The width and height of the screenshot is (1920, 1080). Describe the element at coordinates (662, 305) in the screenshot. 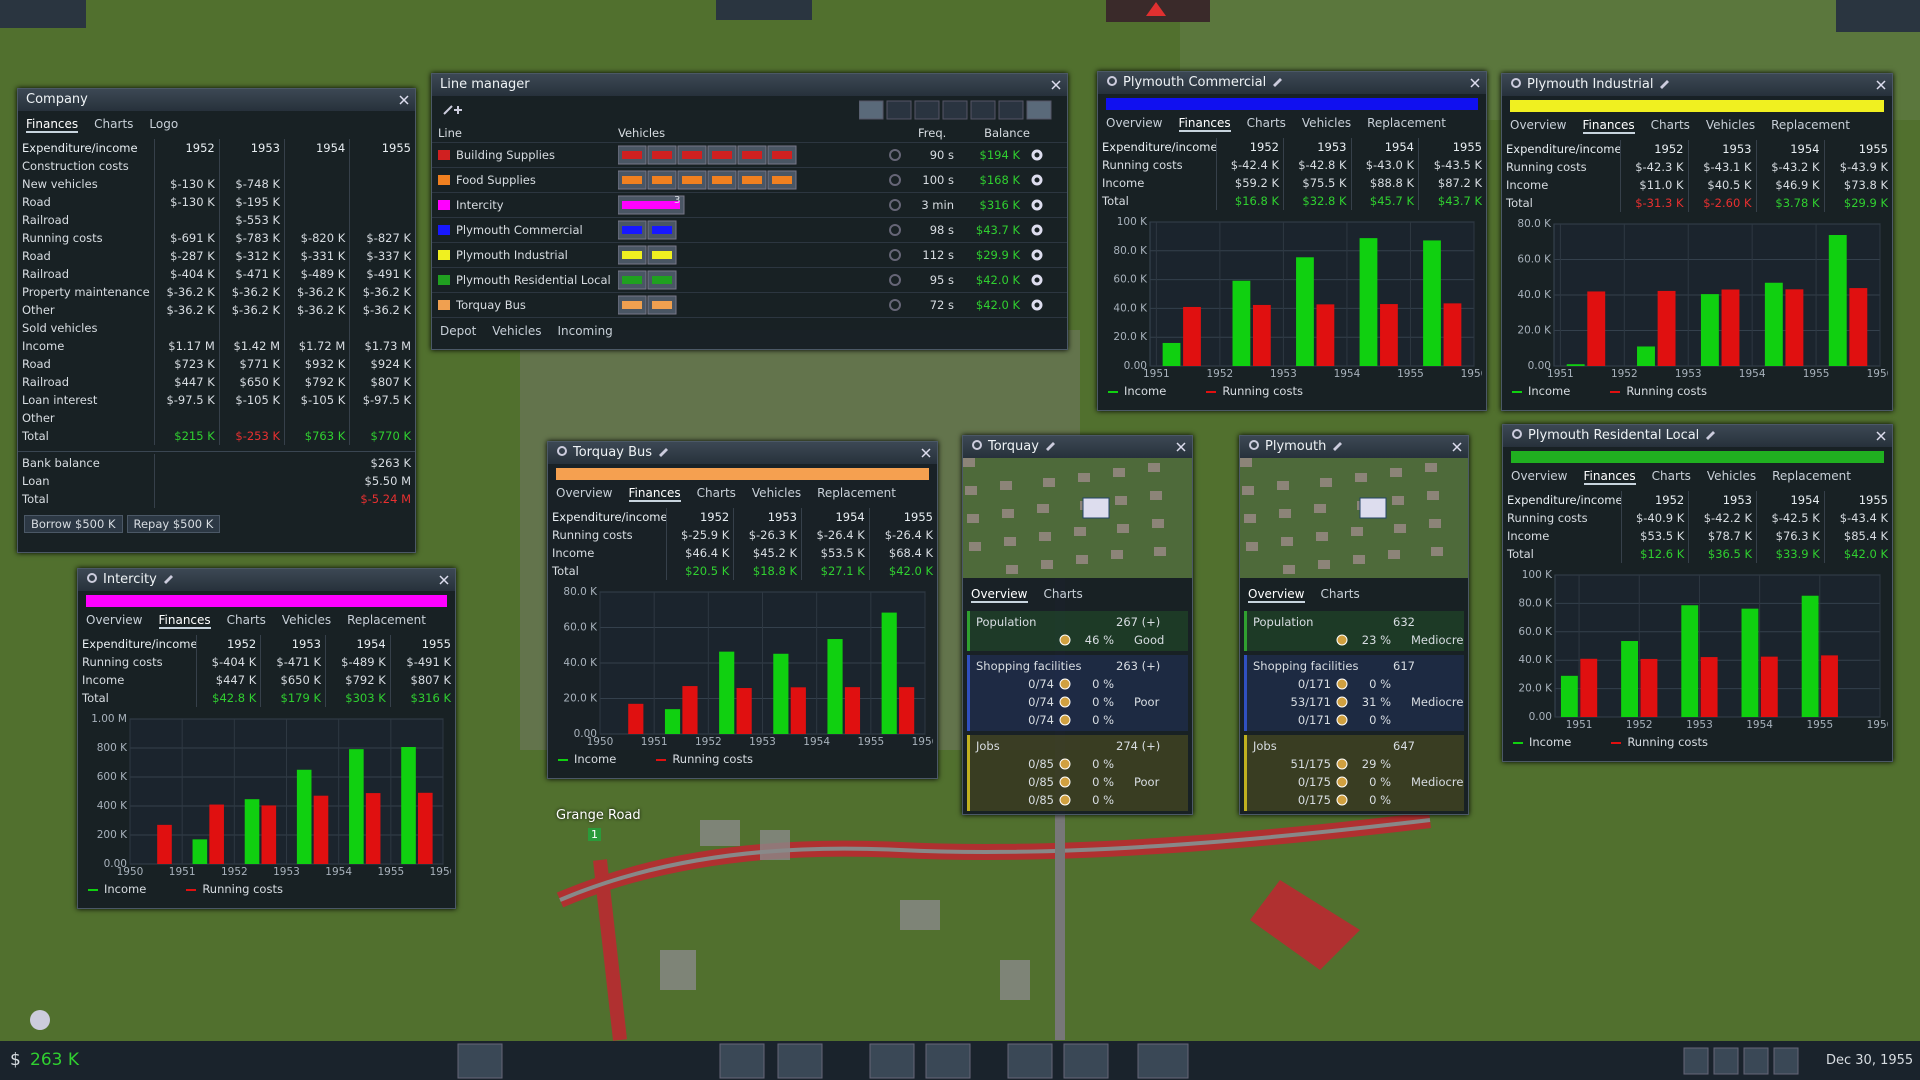

I see `vehicle-body` at that location.